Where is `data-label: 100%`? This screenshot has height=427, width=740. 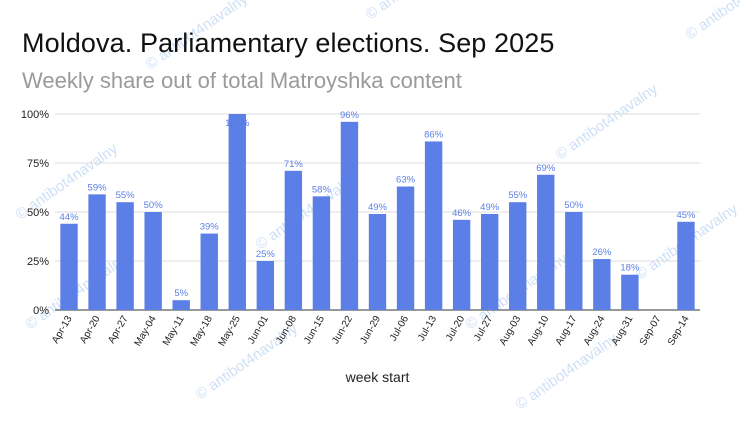 data-label: 100% is located at coordinates (237, 123).